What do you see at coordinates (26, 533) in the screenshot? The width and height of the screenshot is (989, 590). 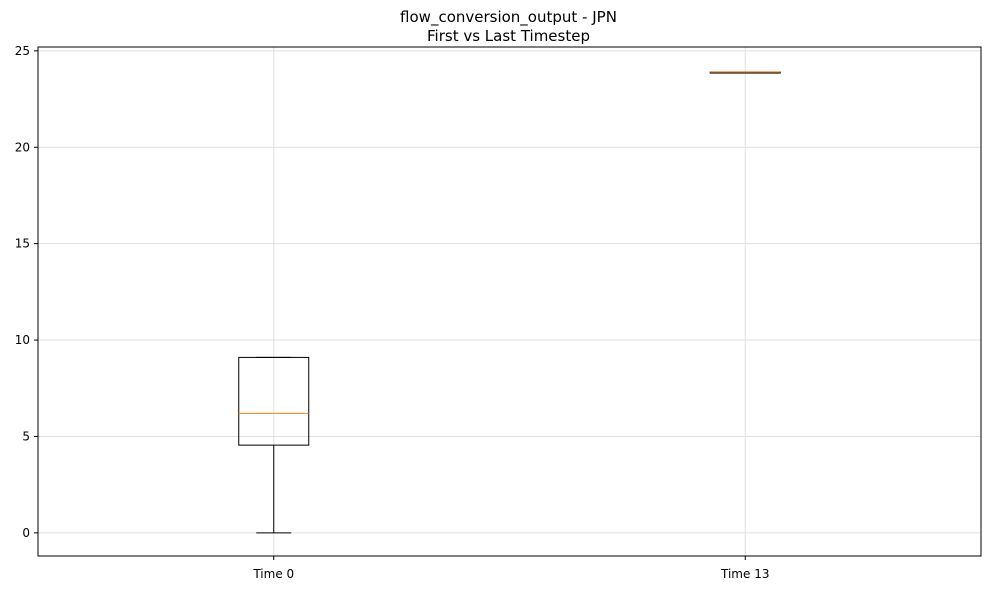 I see `y-tick-label: 0` at bounding box center [26, 533].